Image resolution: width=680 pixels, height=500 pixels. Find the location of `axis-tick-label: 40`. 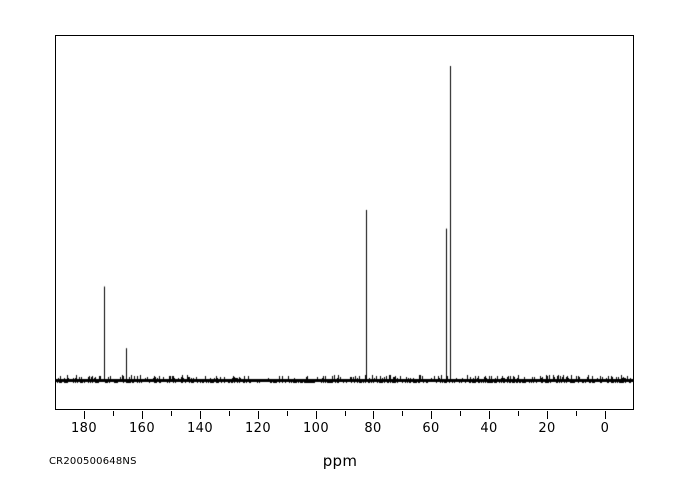

axis-tick-label: 40 is located at coordinates (489, 428).